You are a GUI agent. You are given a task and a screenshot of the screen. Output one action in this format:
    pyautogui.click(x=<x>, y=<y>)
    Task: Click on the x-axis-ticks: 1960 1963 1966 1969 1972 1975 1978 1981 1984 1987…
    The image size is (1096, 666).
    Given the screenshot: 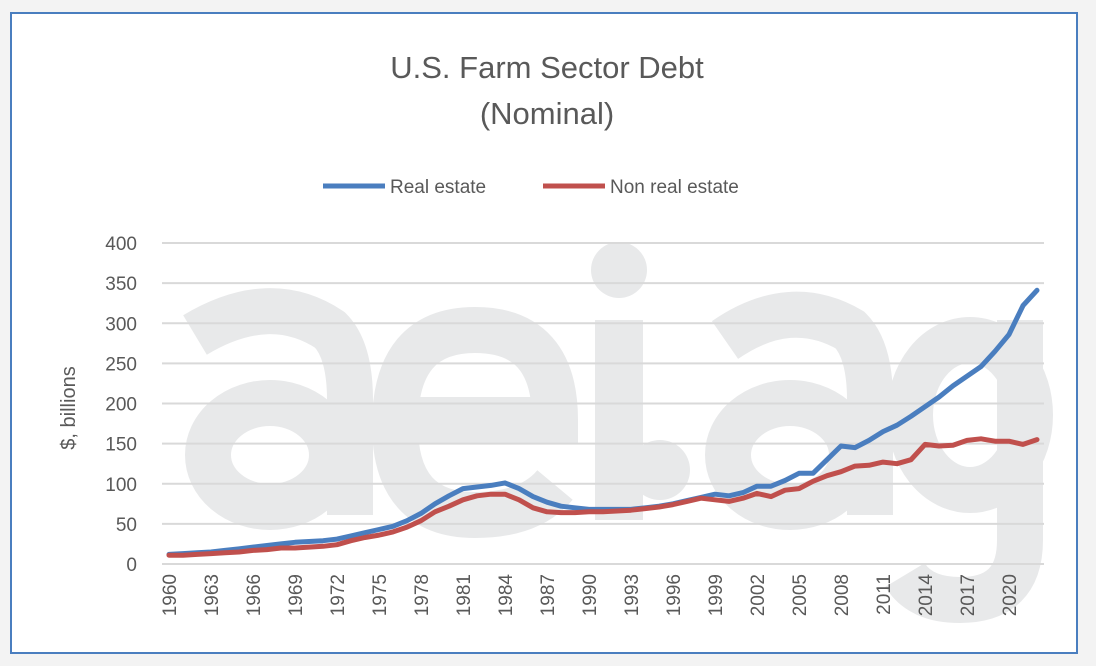 What is the action you would take?
    pyautogui.click(x=590, y=595)
    